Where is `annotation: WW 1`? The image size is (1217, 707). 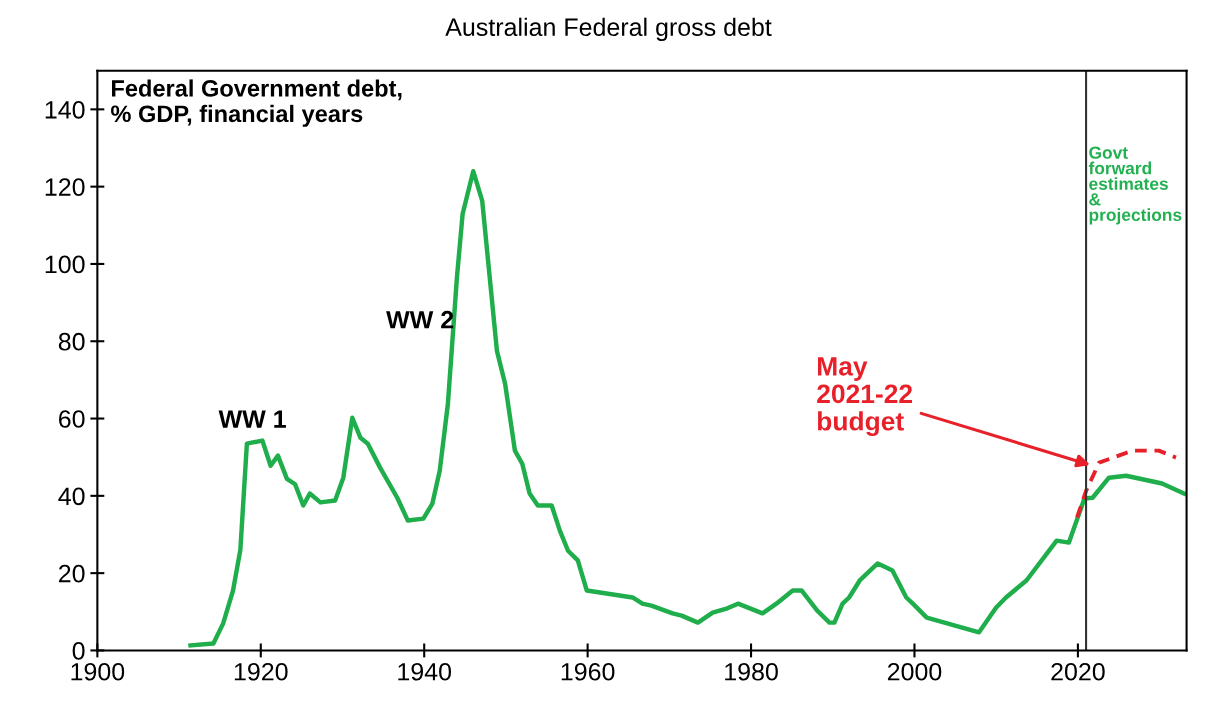 annotation: WW 1 is located at coordinates (252, 419).